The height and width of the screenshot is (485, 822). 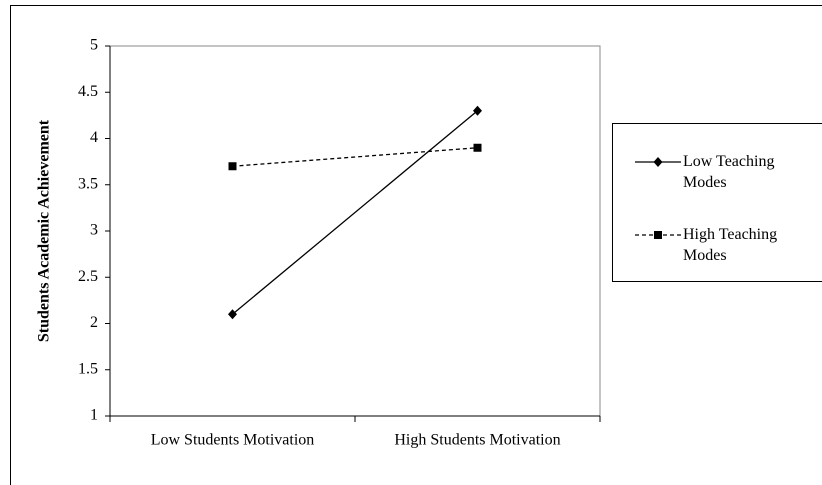 I want to click on legend-text: High Teaching Modes, so click(x=730, y=245).